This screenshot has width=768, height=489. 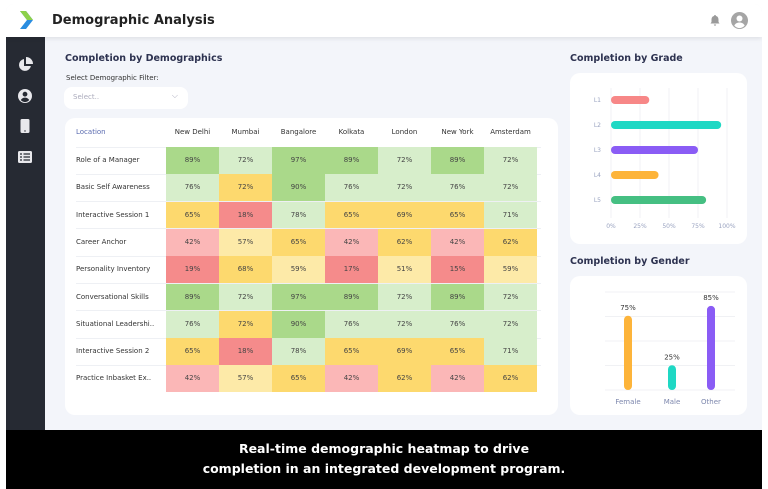 I want to click on select-placeholder: Select.., so click(x=86, y=97).